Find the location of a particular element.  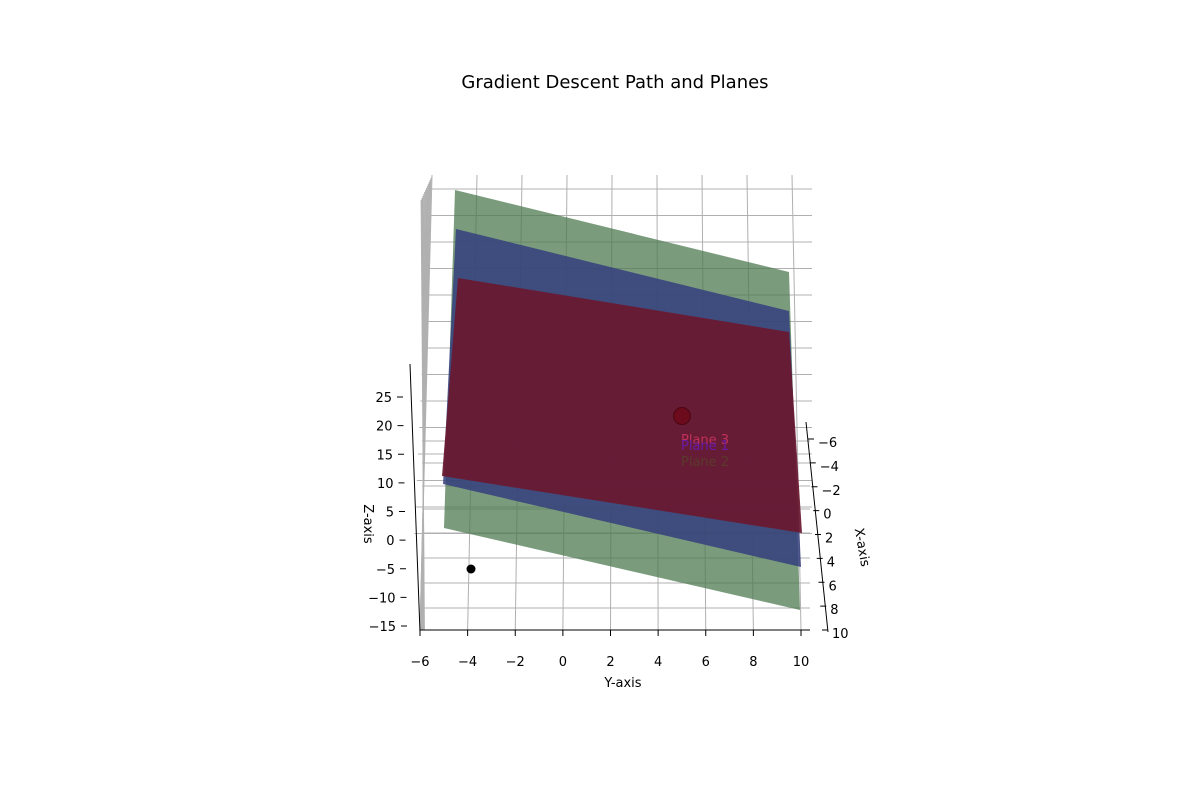

x-tick-label: 4 is located at coordinates (831, 562).